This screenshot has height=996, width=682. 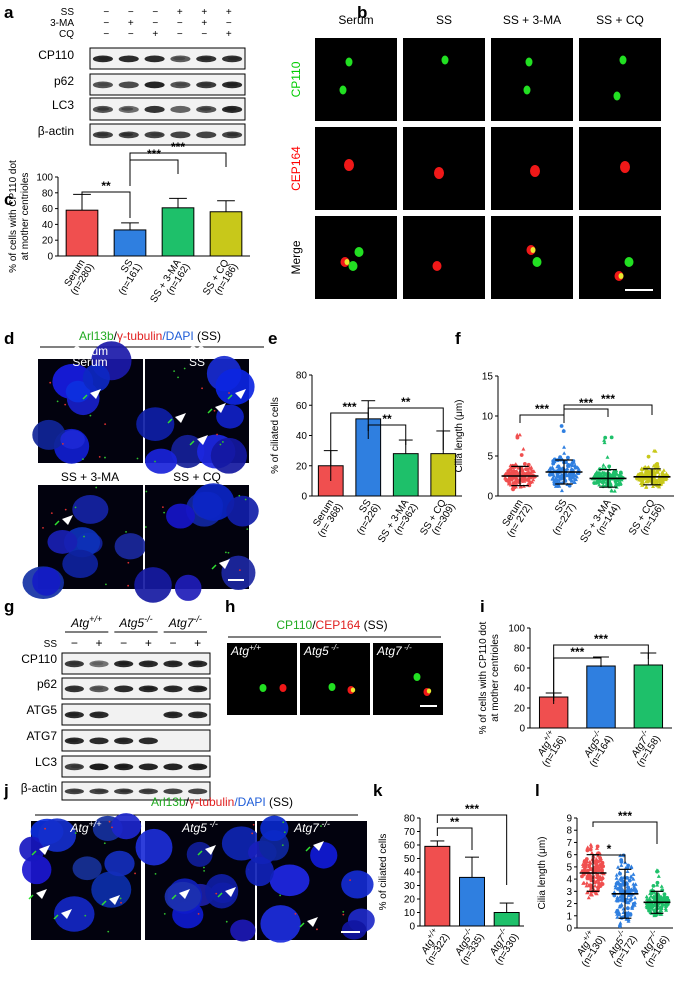 What do you see at coordinates (106, 186) in the screenshot?
I see `significance-label: **` at bounding box center [106, 186].